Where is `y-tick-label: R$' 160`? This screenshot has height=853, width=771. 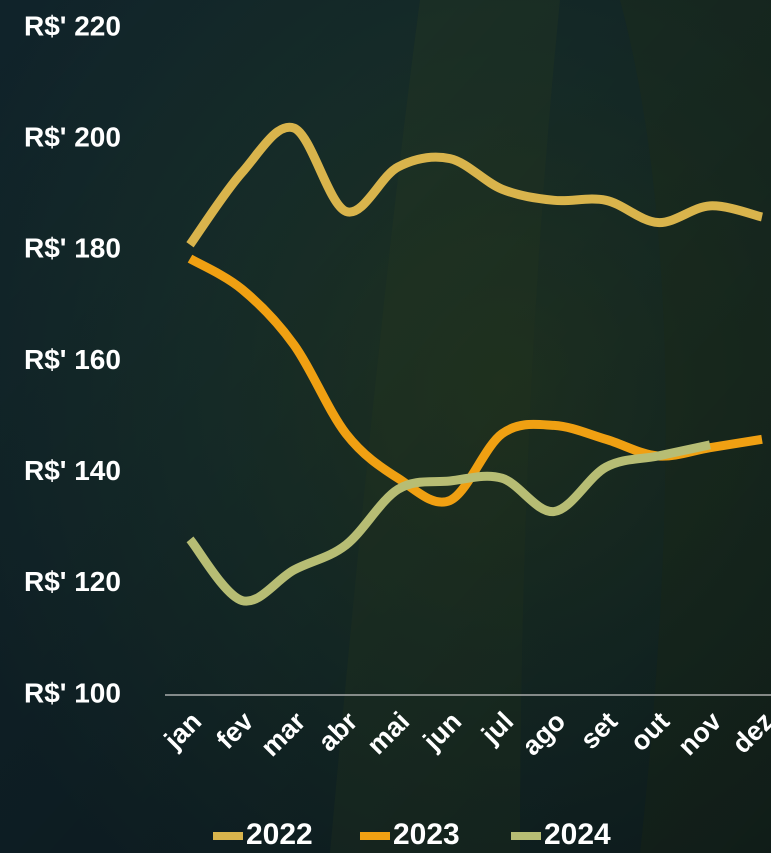
y-tick-label: R$' 160 is located at coordinates (72, 359).